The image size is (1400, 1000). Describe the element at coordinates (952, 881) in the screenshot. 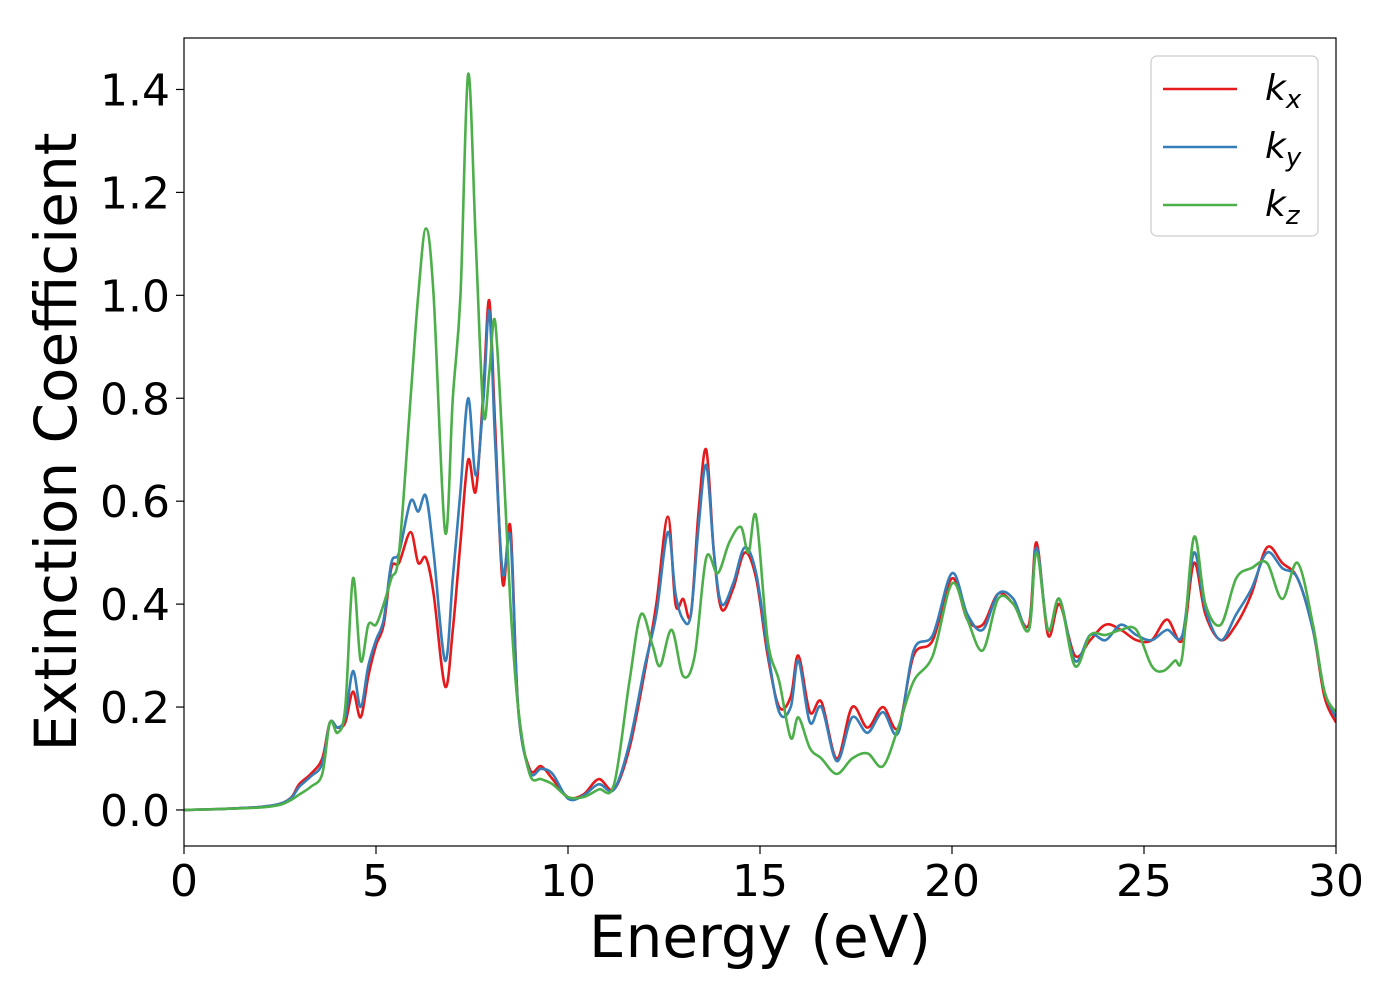

I see `x-tick-label: 20` at that location.